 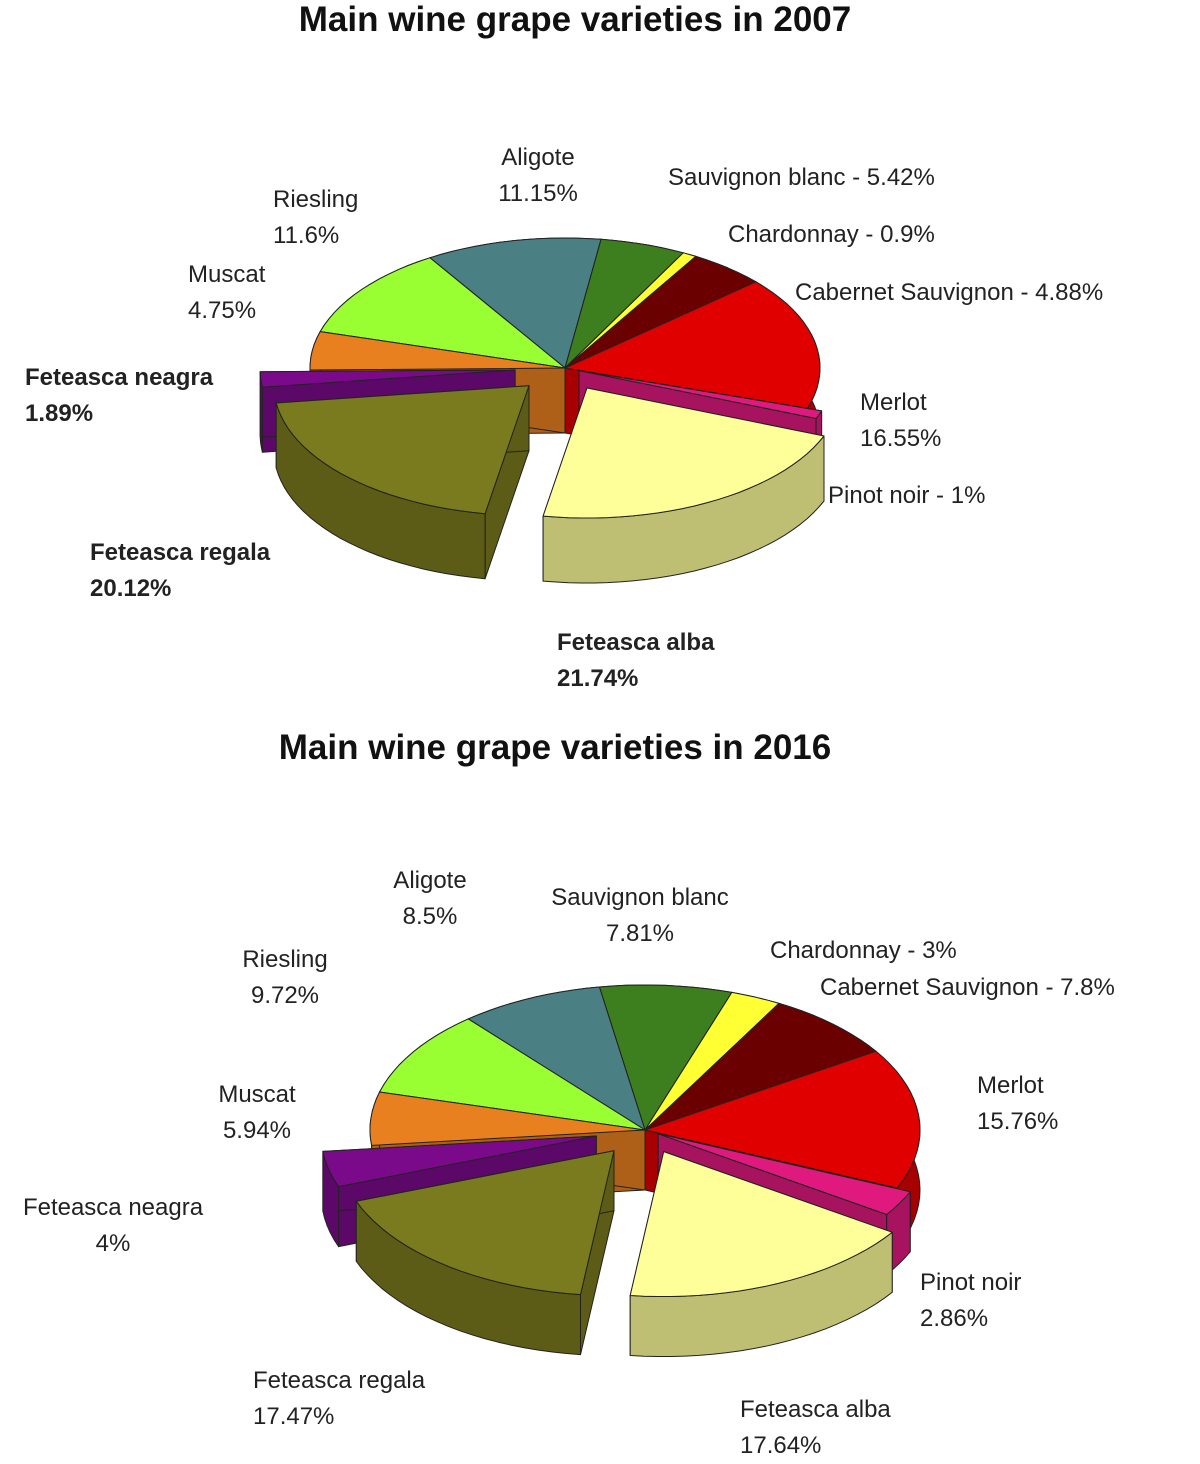 I want to click on data-label: Merlot 15.76%, so click(x=1018, y=1103).